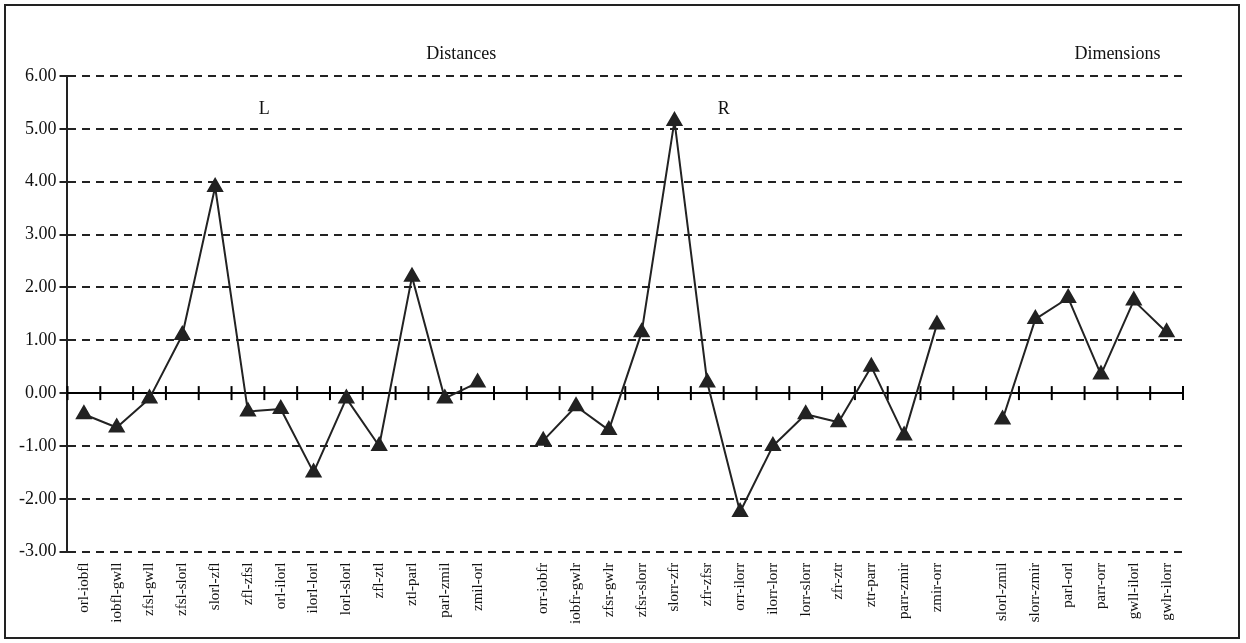 The height and width of the screenshot is (643, 1246). Describe the element at coordinates (37, 550) in the screenshot. I see `y-tick-label: -3.00` at that location.